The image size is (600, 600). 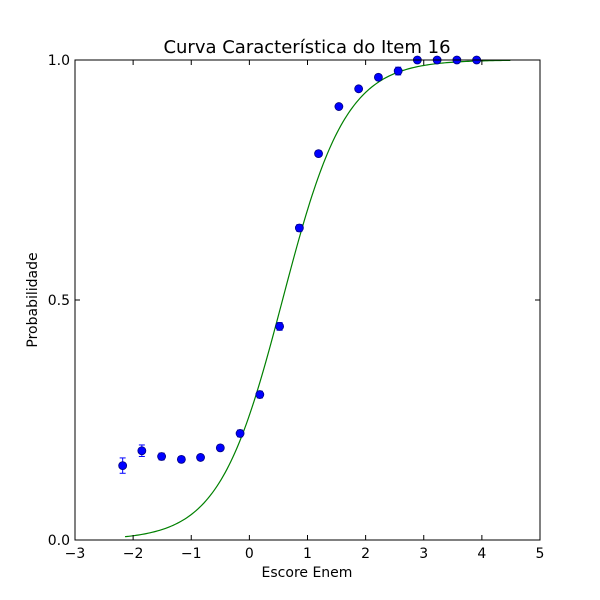 I want to click on x-tick-label: 5, so click(x=540, y=554).